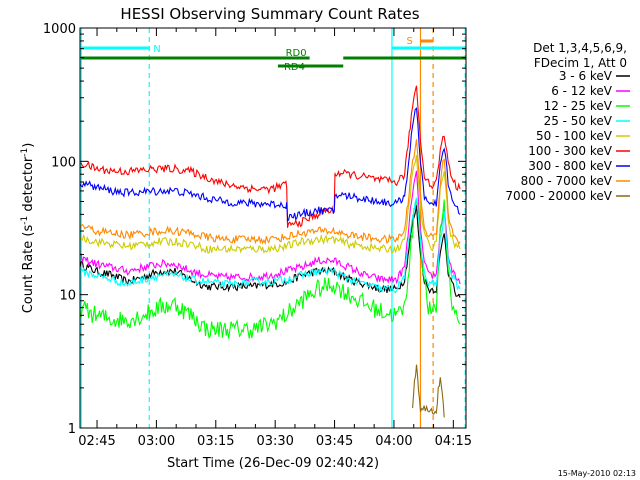 Image resolution: width=640 pixels, height=480 pixels. I want to click on state-bar-label-1: RD0, so click(296, 53).